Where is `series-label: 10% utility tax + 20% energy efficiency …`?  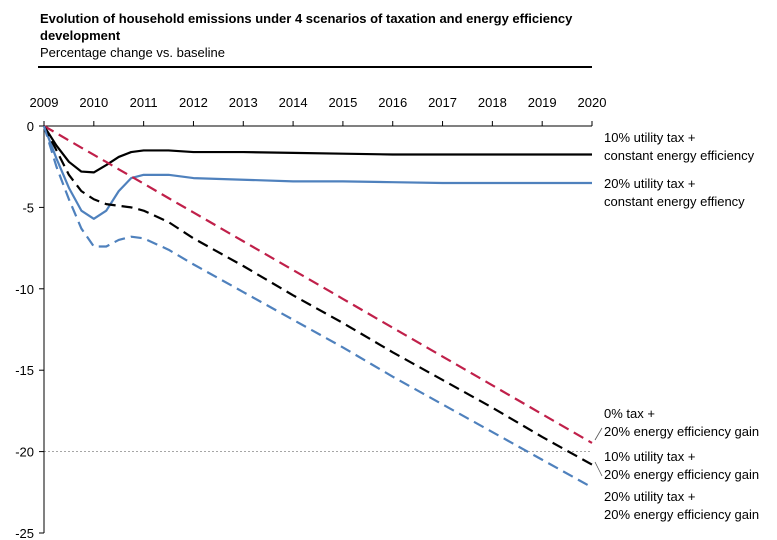 series-label: 10% utility tax + 20% energy efficiency … is located at coordinates (682, 465).